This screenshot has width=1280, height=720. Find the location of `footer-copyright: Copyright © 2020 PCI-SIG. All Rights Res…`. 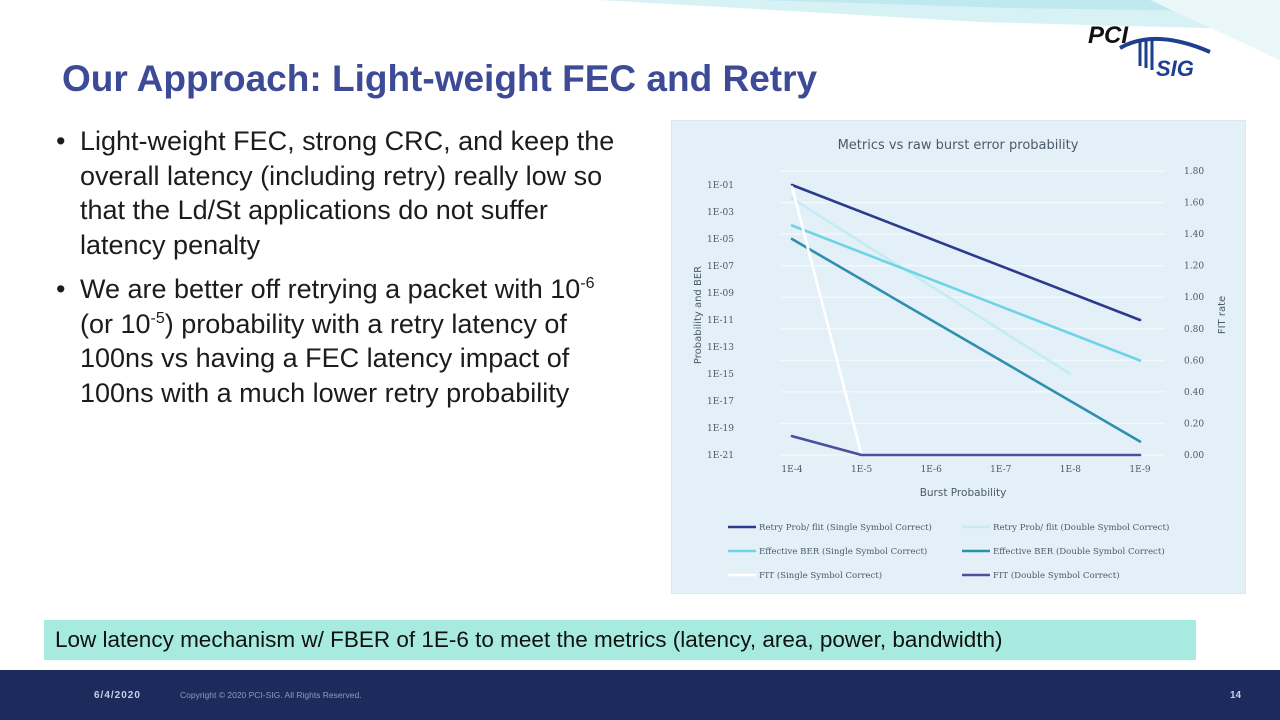

footer-copyright: Copyright © 2020 PCI-SIG. All Rights Res… is located at coordinates (271, 695).